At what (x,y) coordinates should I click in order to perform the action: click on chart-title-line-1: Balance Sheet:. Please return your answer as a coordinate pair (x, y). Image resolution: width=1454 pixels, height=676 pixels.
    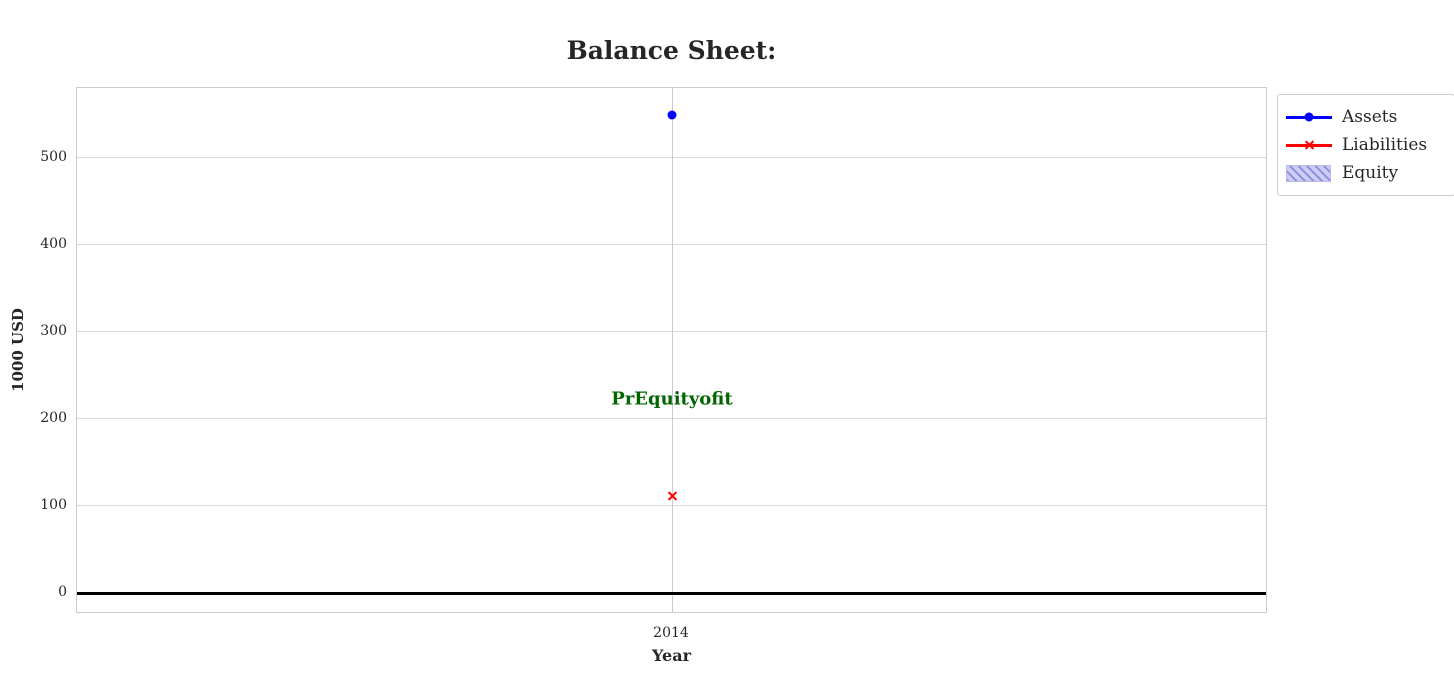
    Looking at the image, I should click on (671, 50).